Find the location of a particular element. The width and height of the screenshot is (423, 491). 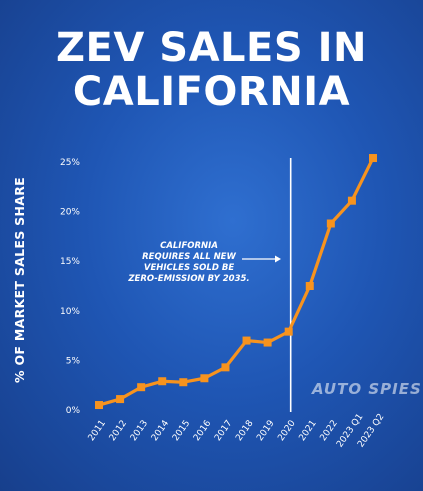

title-line-1: ZEV SALES IN is located at coordinates (211, 48).